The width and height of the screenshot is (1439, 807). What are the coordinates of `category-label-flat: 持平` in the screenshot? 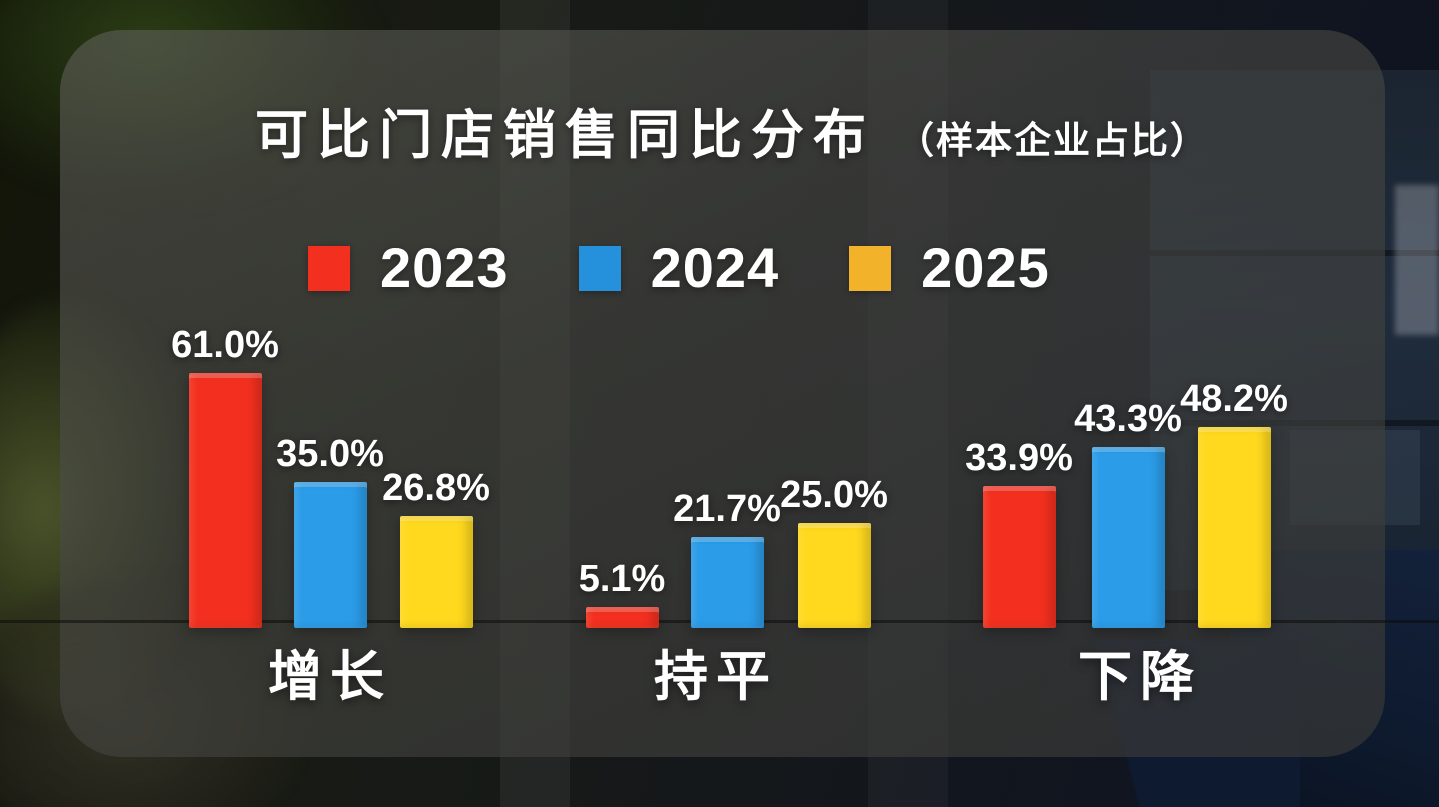 It's located at (716, 677).